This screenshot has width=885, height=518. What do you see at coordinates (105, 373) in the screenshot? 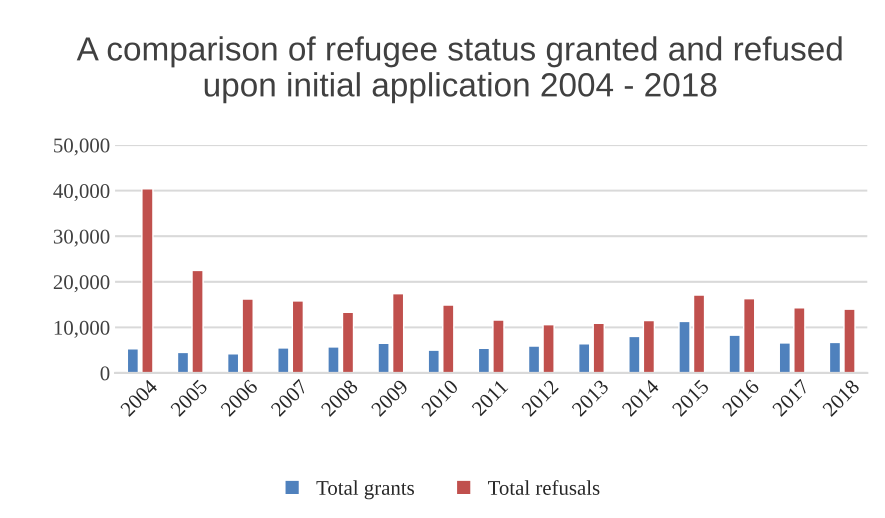
I see `y-tick-label: 0` at bounding box center [105, 373].